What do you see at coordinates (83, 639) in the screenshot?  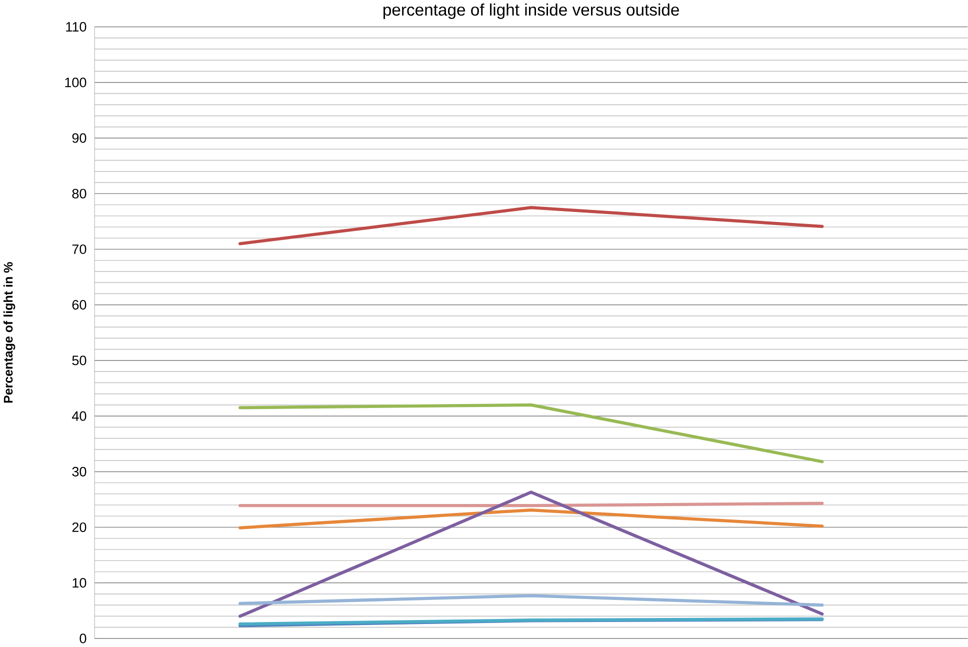 I see `y-tick-label: 0` at bounding box center [83, 639].